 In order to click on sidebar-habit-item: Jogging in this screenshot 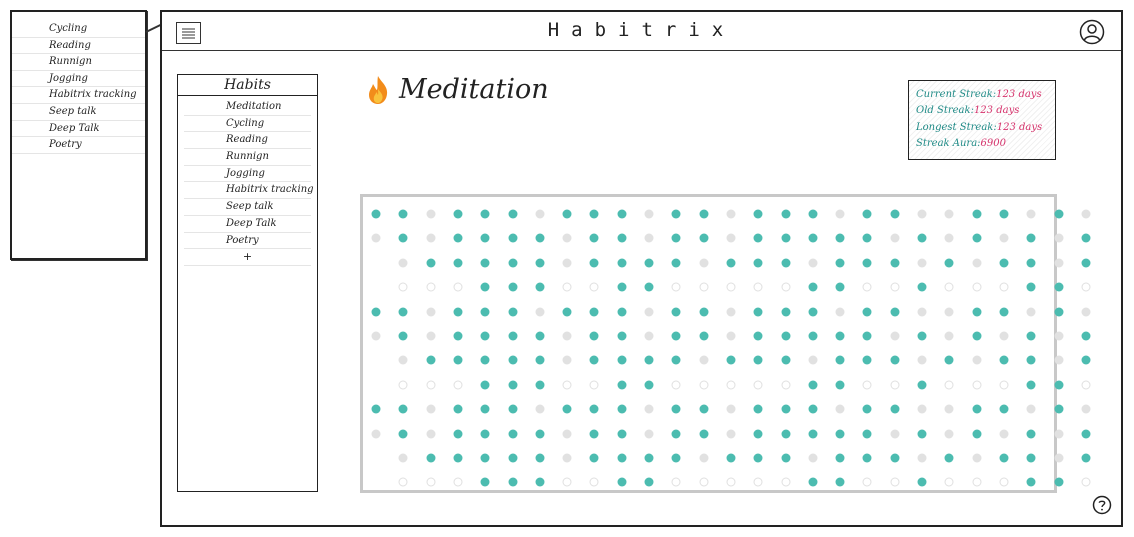, I will do `click(247, 174)`.